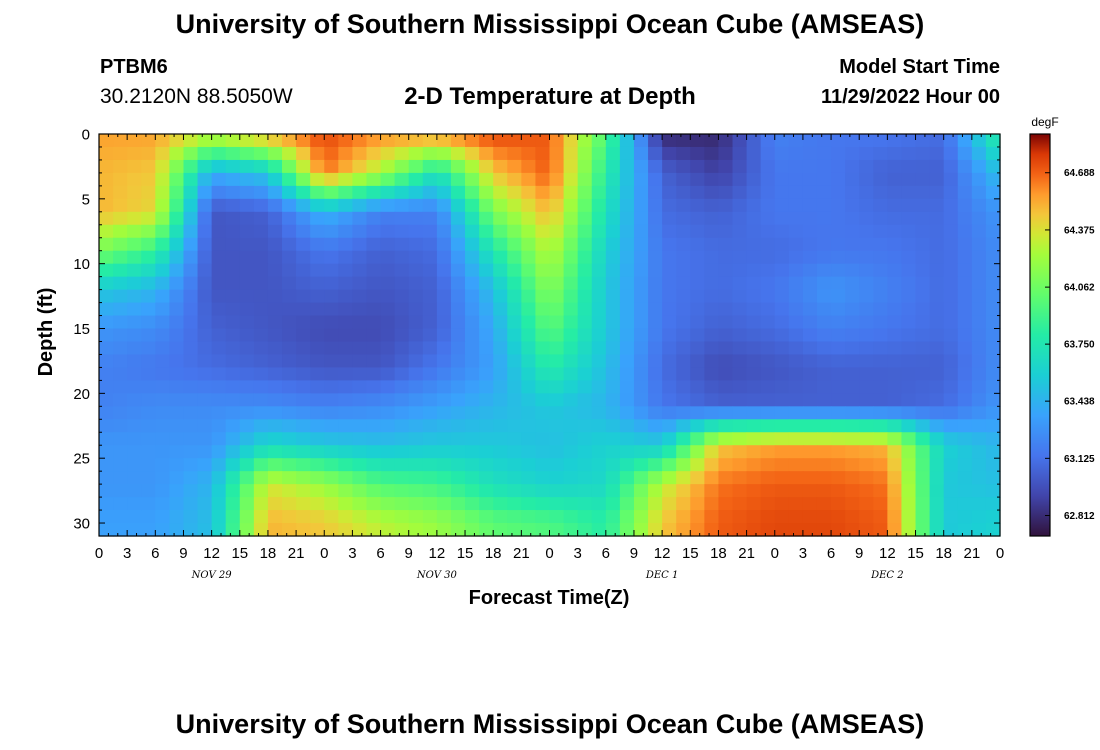 Image resolution: width=1100 pixels, height=750 pixels. What do you see at coordinates (437, 553) in the screenshot?
I see `x-tick-label: 12` at bounding box center [437, 553].